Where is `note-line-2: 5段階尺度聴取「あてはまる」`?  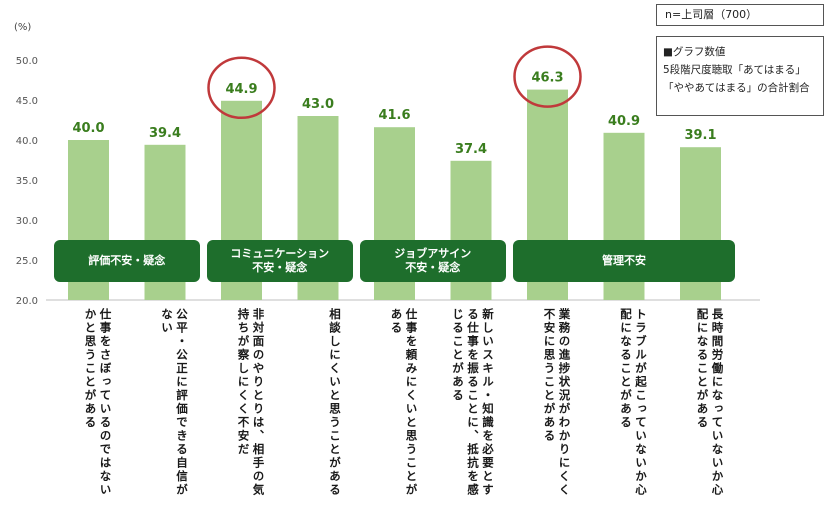
note-line-2: 5段階尺度聴取「あてはまる」 is located at coordinates (734, 70).